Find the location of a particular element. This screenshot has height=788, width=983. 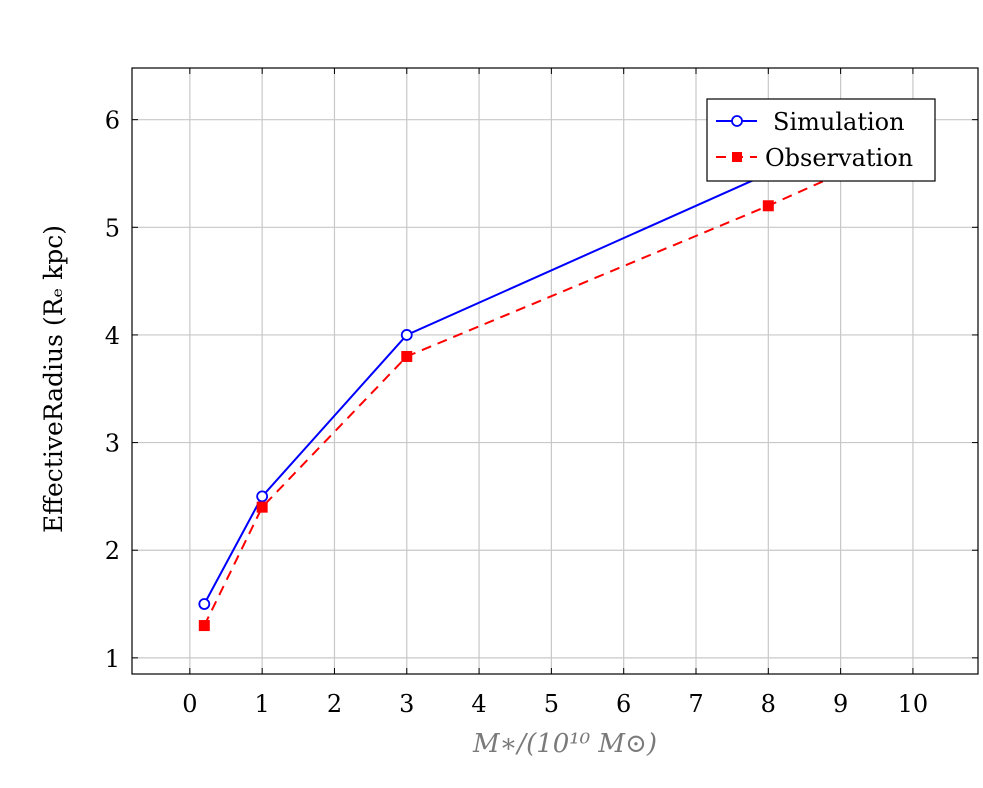

x-tick-label: 10 is located at coordinates (913, 704).